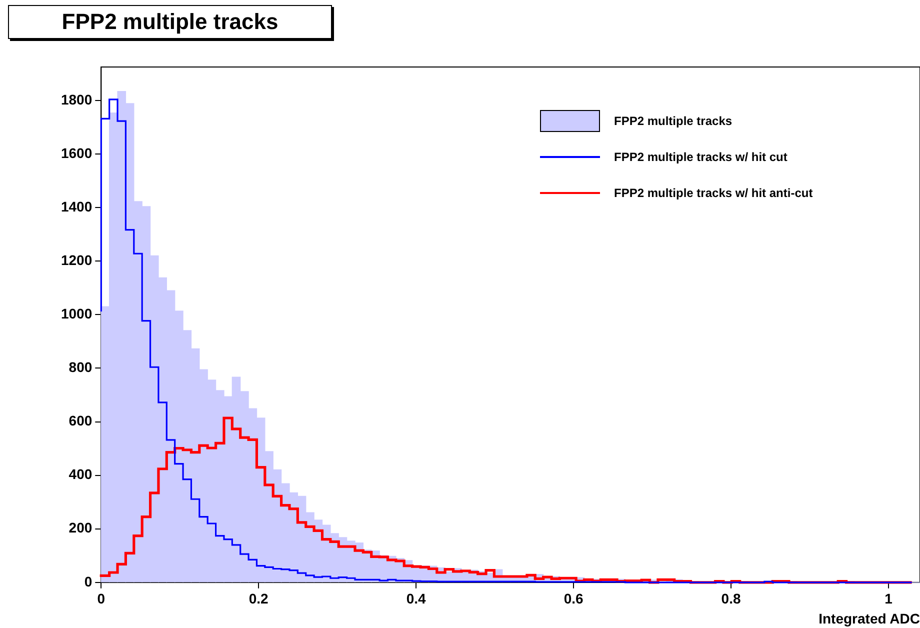  Describe the element at coordinates (869, 618) in the screenshot. I see `x-axis-title: Integrated ADC` at that location.